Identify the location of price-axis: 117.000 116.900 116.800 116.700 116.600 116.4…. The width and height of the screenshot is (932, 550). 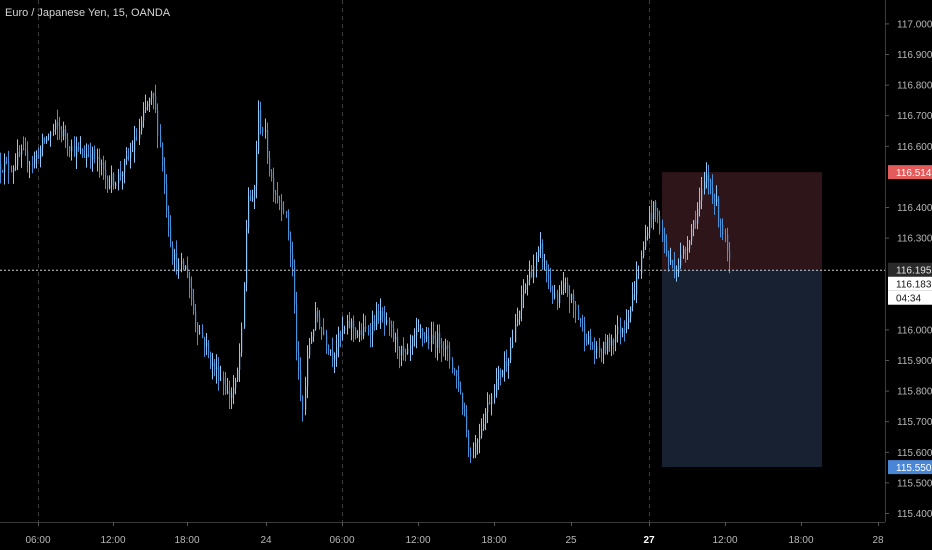
(908, 269).